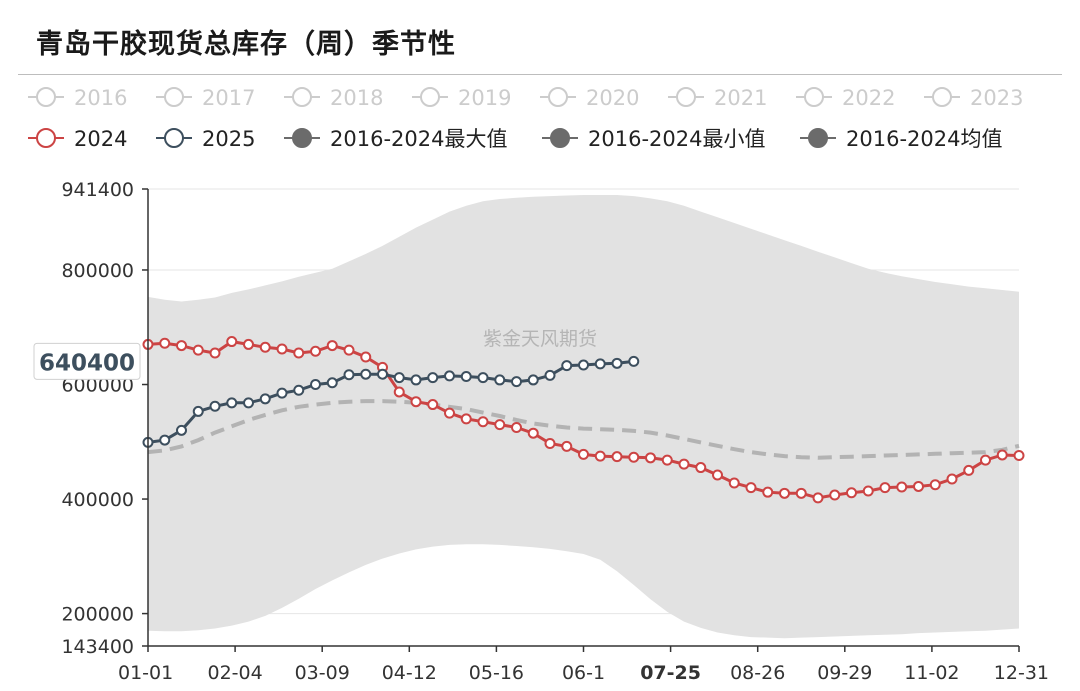 The height and width of the screenshot is (691, 1080). What do you see at coordinates (540, 74) in the screenshot?
I see `title-divider` at bounding box center [540, 74].